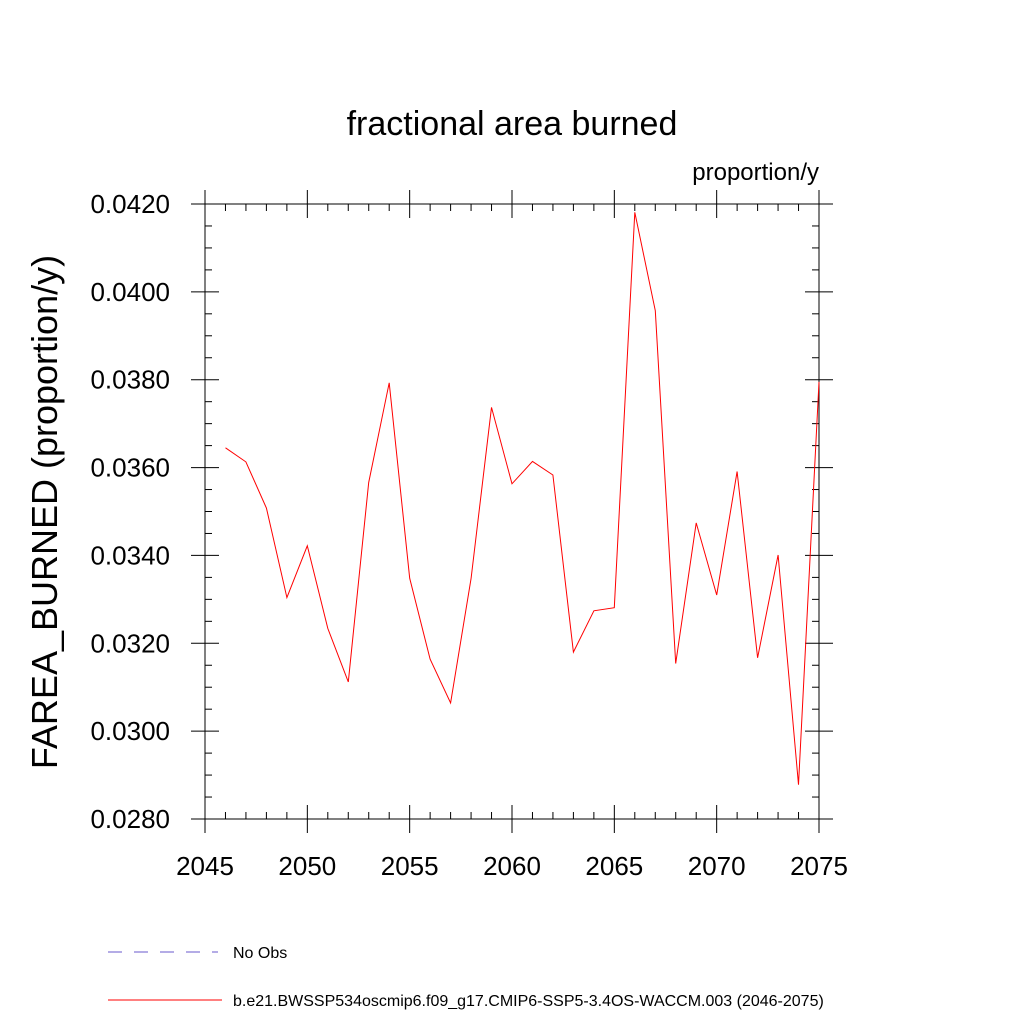 The height and width of the screenshot is (1024, 1024). What do you see at coordinates (130, 731) in the screenshot?
I see `y-tick-label: 0.0300` at bounding box center [130, 731].